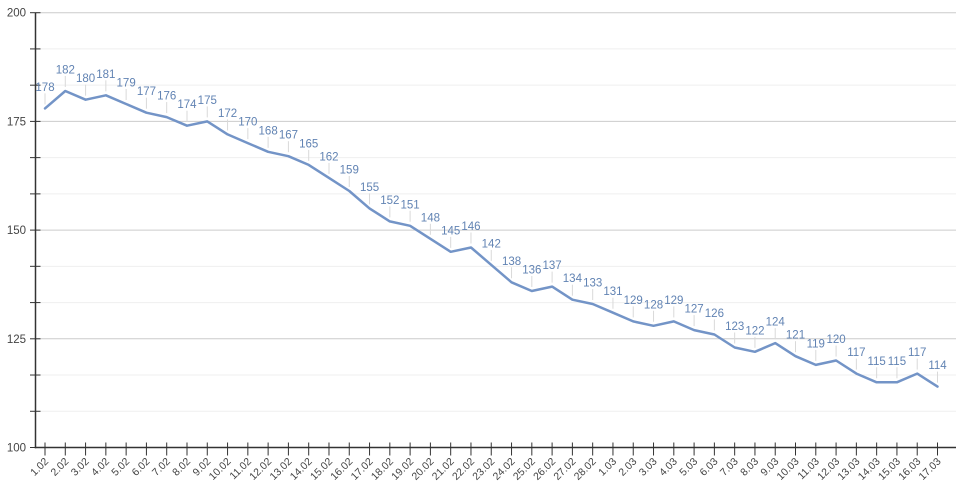  Describe the element at coordinates (301, 469) in the screenshot. I see `x-axis-label: 14.02` at that location.